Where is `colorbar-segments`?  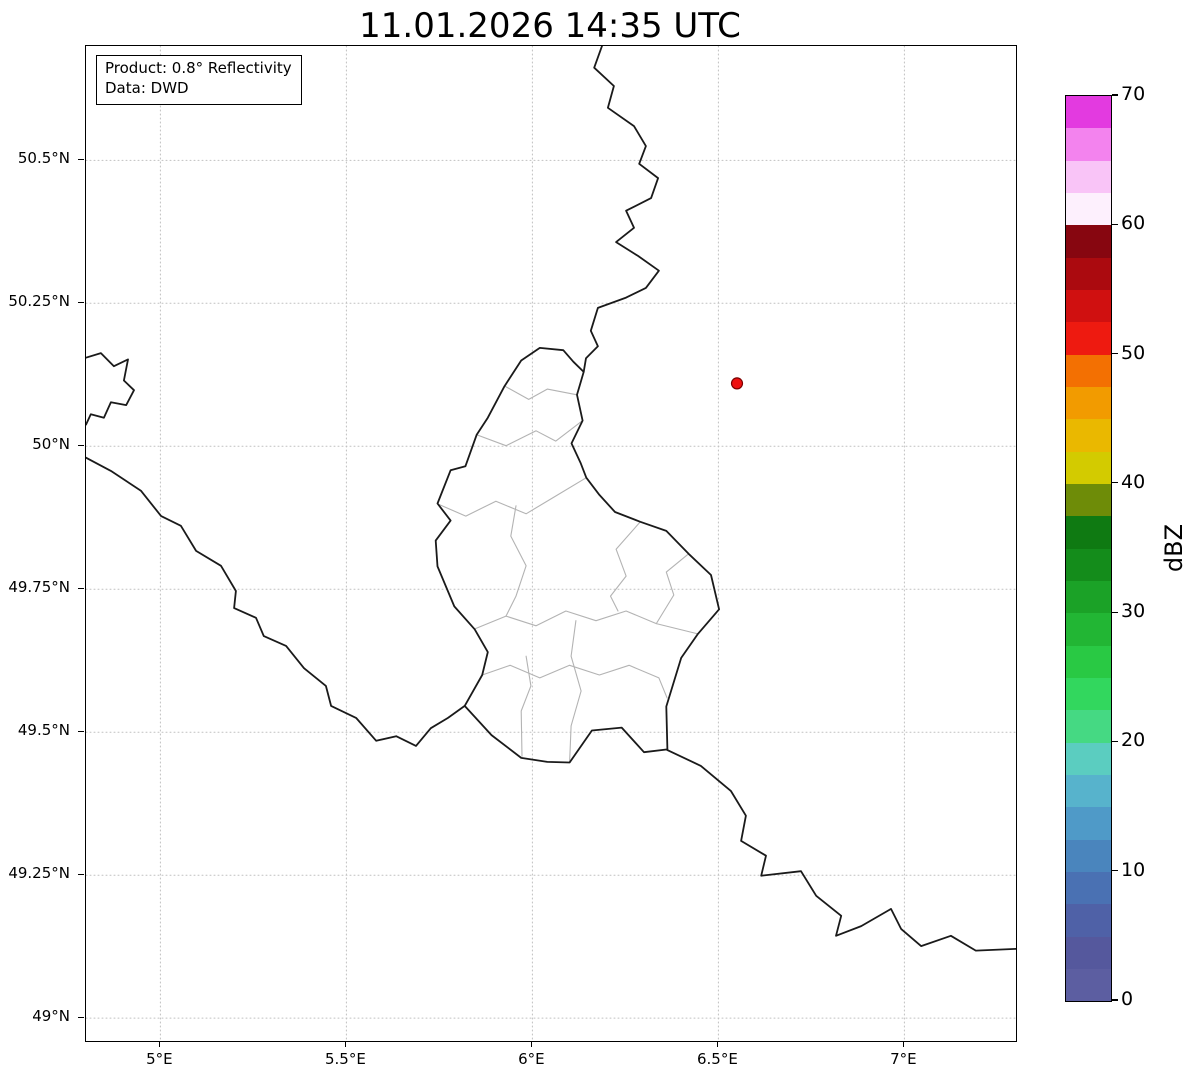 colorbar-segments is located at coordinates (1088, 549).